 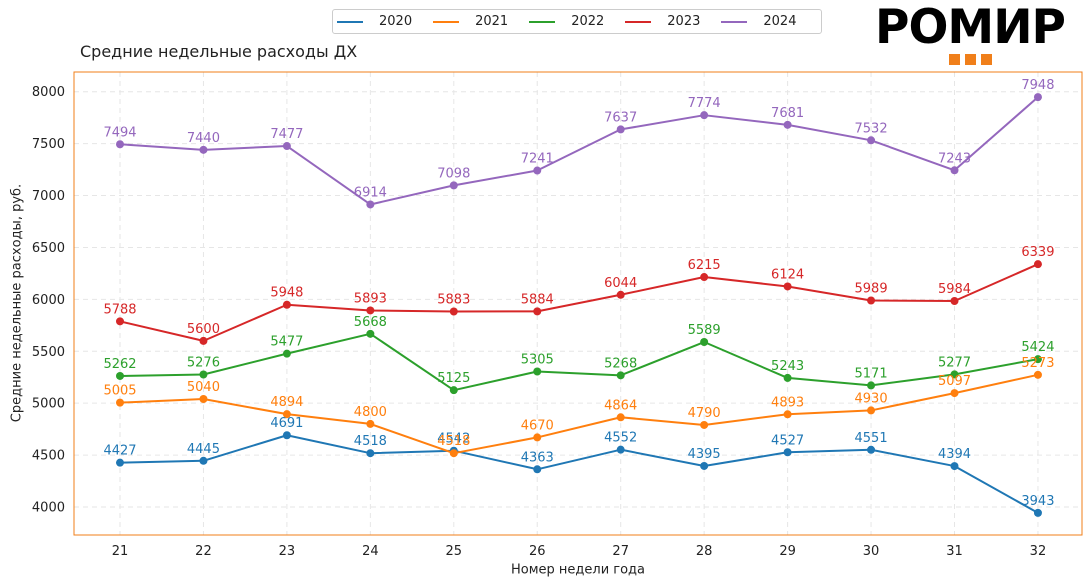 What do you see at coordinates (537, 359) in the screenshot?
I see `data-label: 5305` at bounding box center [537, 359].